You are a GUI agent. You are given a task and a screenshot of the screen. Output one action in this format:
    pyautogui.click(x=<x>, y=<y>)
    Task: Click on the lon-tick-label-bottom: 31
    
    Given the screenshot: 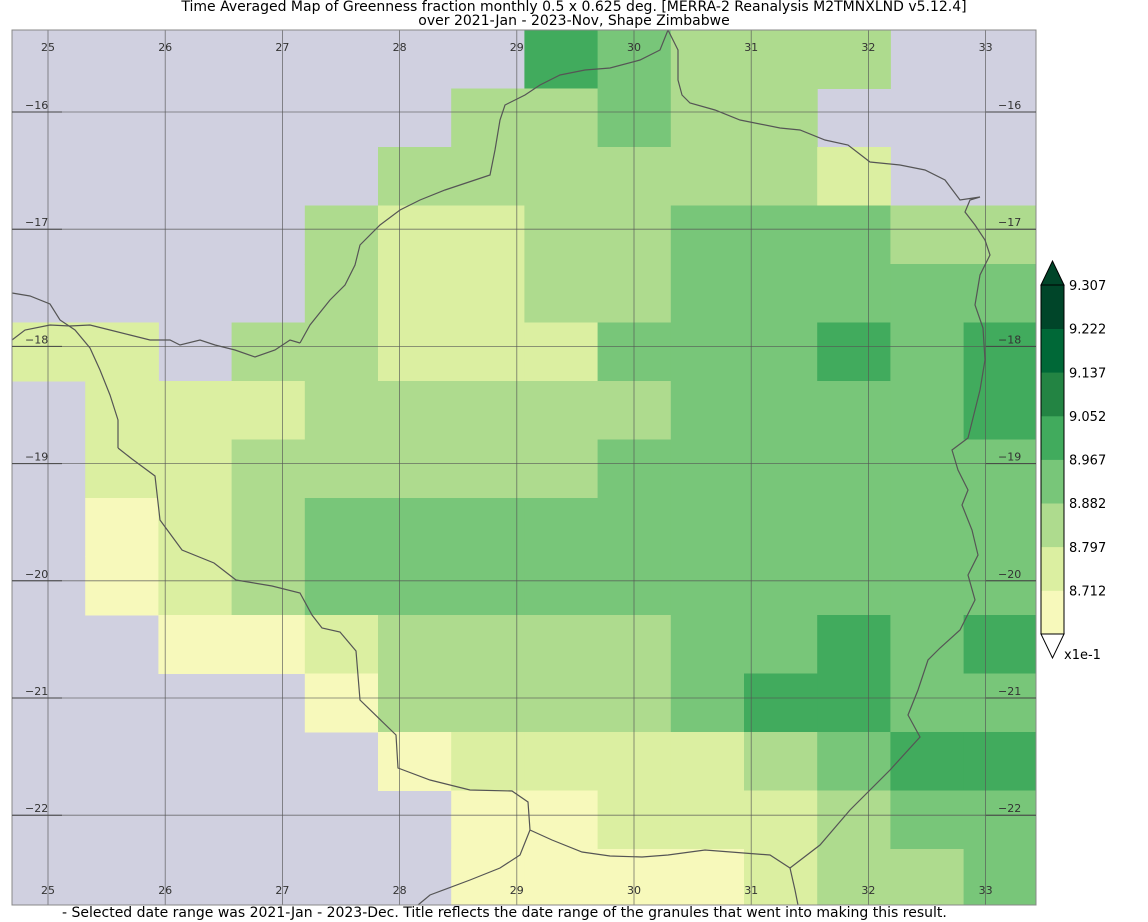 What is the action you would take?
    pyautogui.click(x=751, y=890)
    